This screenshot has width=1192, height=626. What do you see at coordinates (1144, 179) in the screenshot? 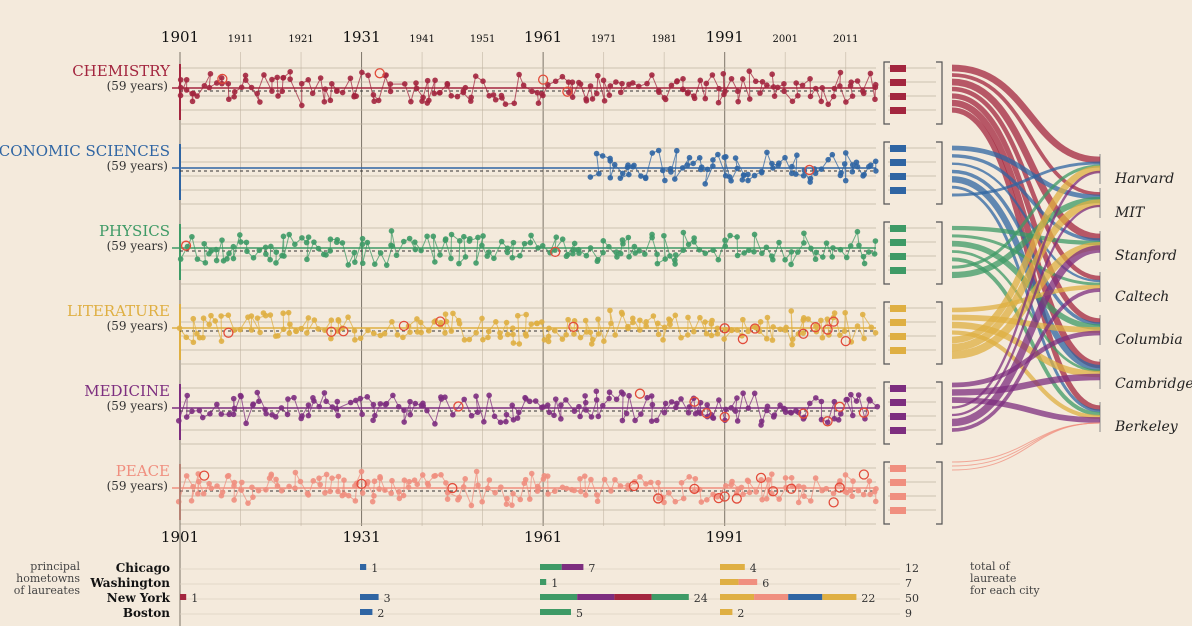
I see `institution-label: Harvard` at bounding box center [1144, 179].